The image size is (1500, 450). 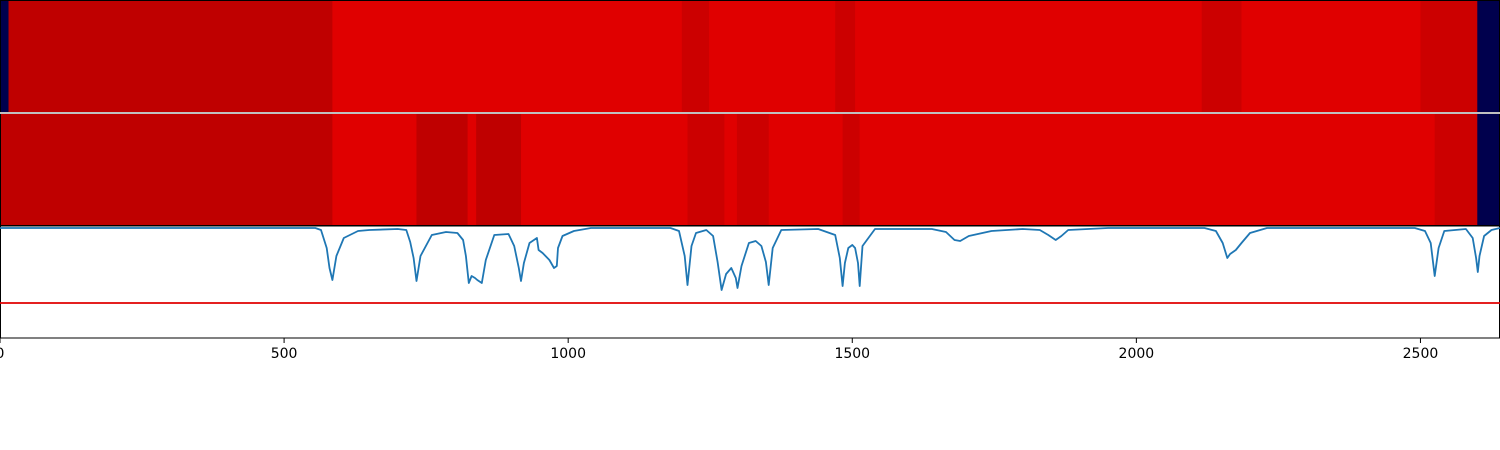 What do you see at coordinates (1137, 354) in the screenshot?
I see `x-tick-label-4: 2000` at bounding box center [1137, 354].